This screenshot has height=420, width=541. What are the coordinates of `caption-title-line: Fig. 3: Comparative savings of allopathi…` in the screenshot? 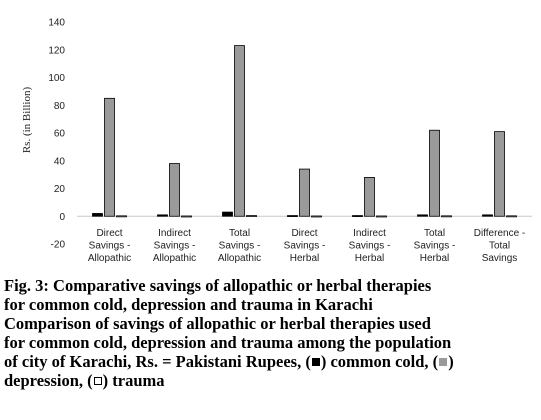 It's located at (218, 285).